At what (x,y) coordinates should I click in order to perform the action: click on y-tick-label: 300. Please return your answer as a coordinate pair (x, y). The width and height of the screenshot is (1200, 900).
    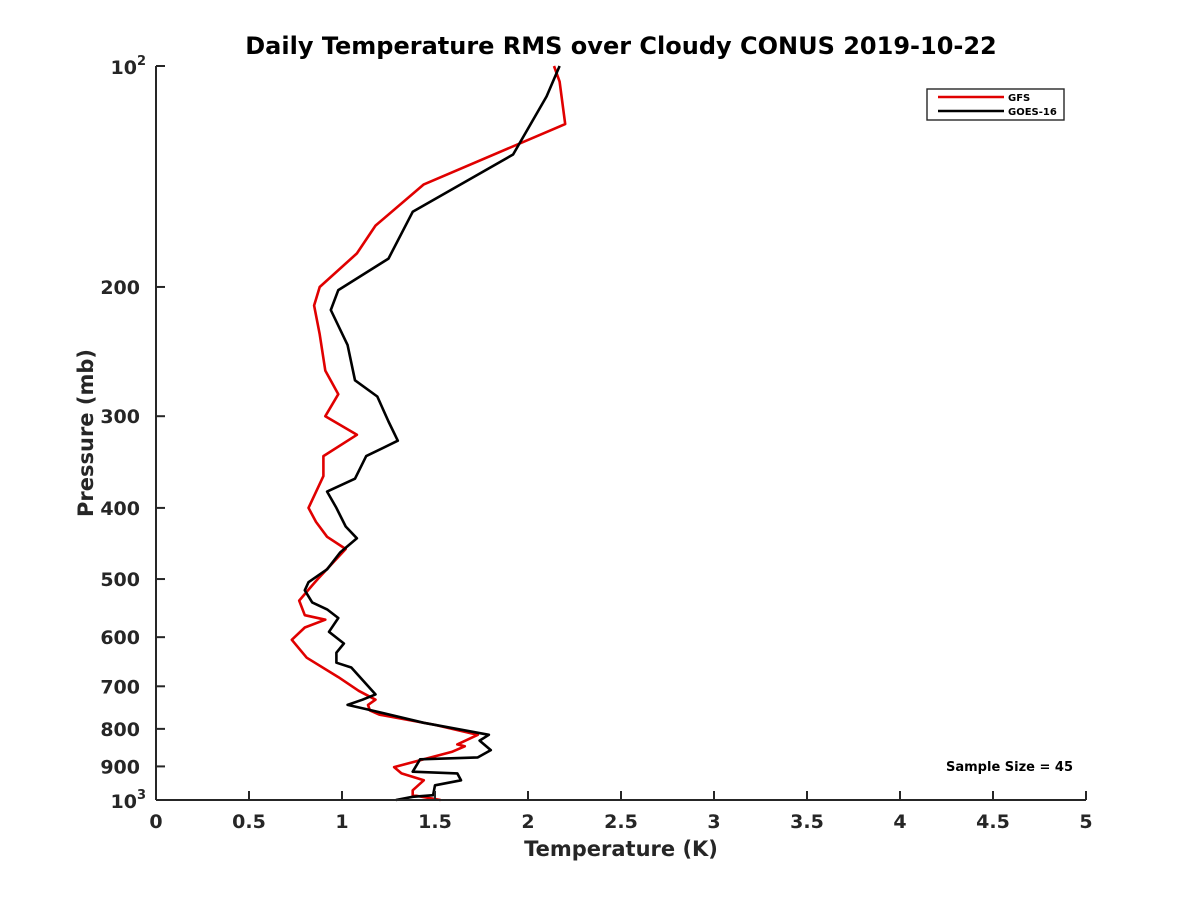
    Looking at the image, I should click on (120, 417).